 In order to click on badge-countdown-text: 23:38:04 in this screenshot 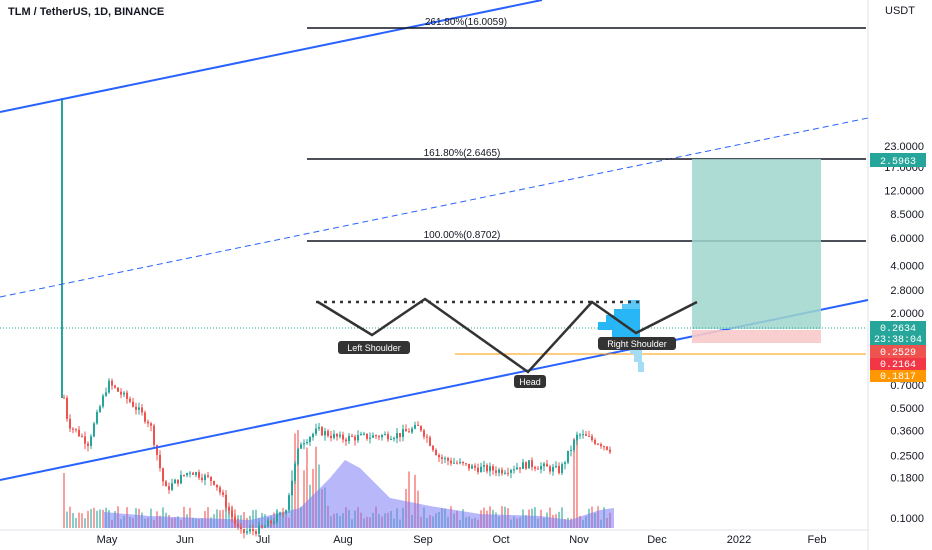, I will do `click(898, 340)`.